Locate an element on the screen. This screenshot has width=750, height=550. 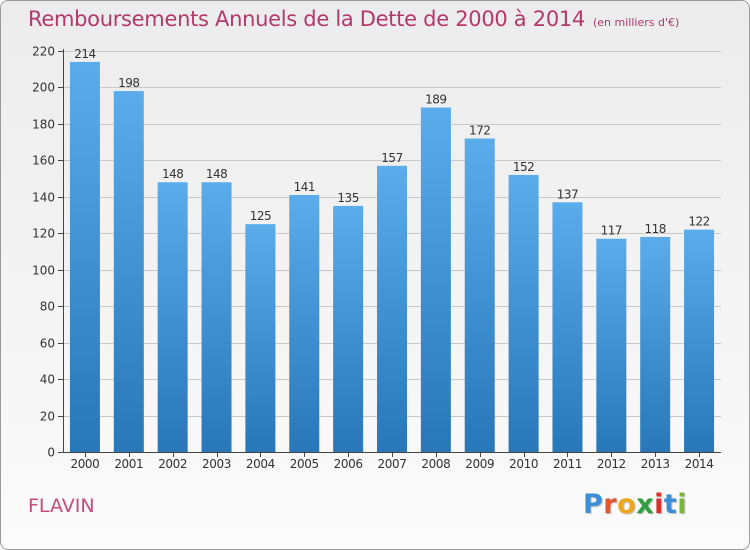
bar-value-label: 122 is located at coordinates (698, 222).